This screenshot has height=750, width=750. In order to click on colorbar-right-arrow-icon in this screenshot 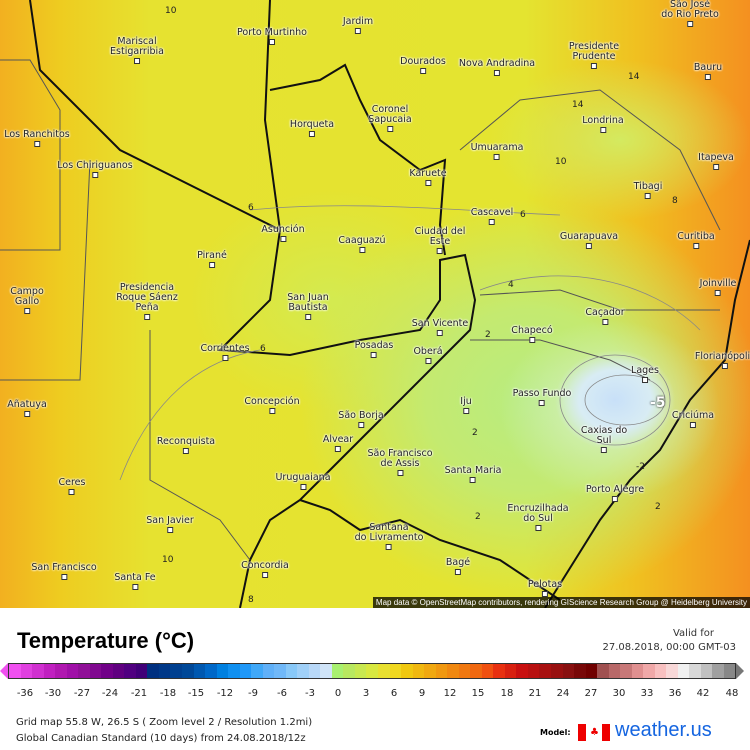, I will do `click(740, 671)`.